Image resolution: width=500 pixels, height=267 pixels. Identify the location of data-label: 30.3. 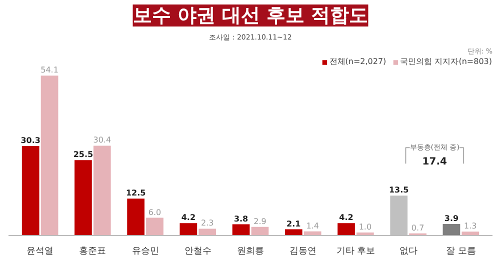
(30, 140).